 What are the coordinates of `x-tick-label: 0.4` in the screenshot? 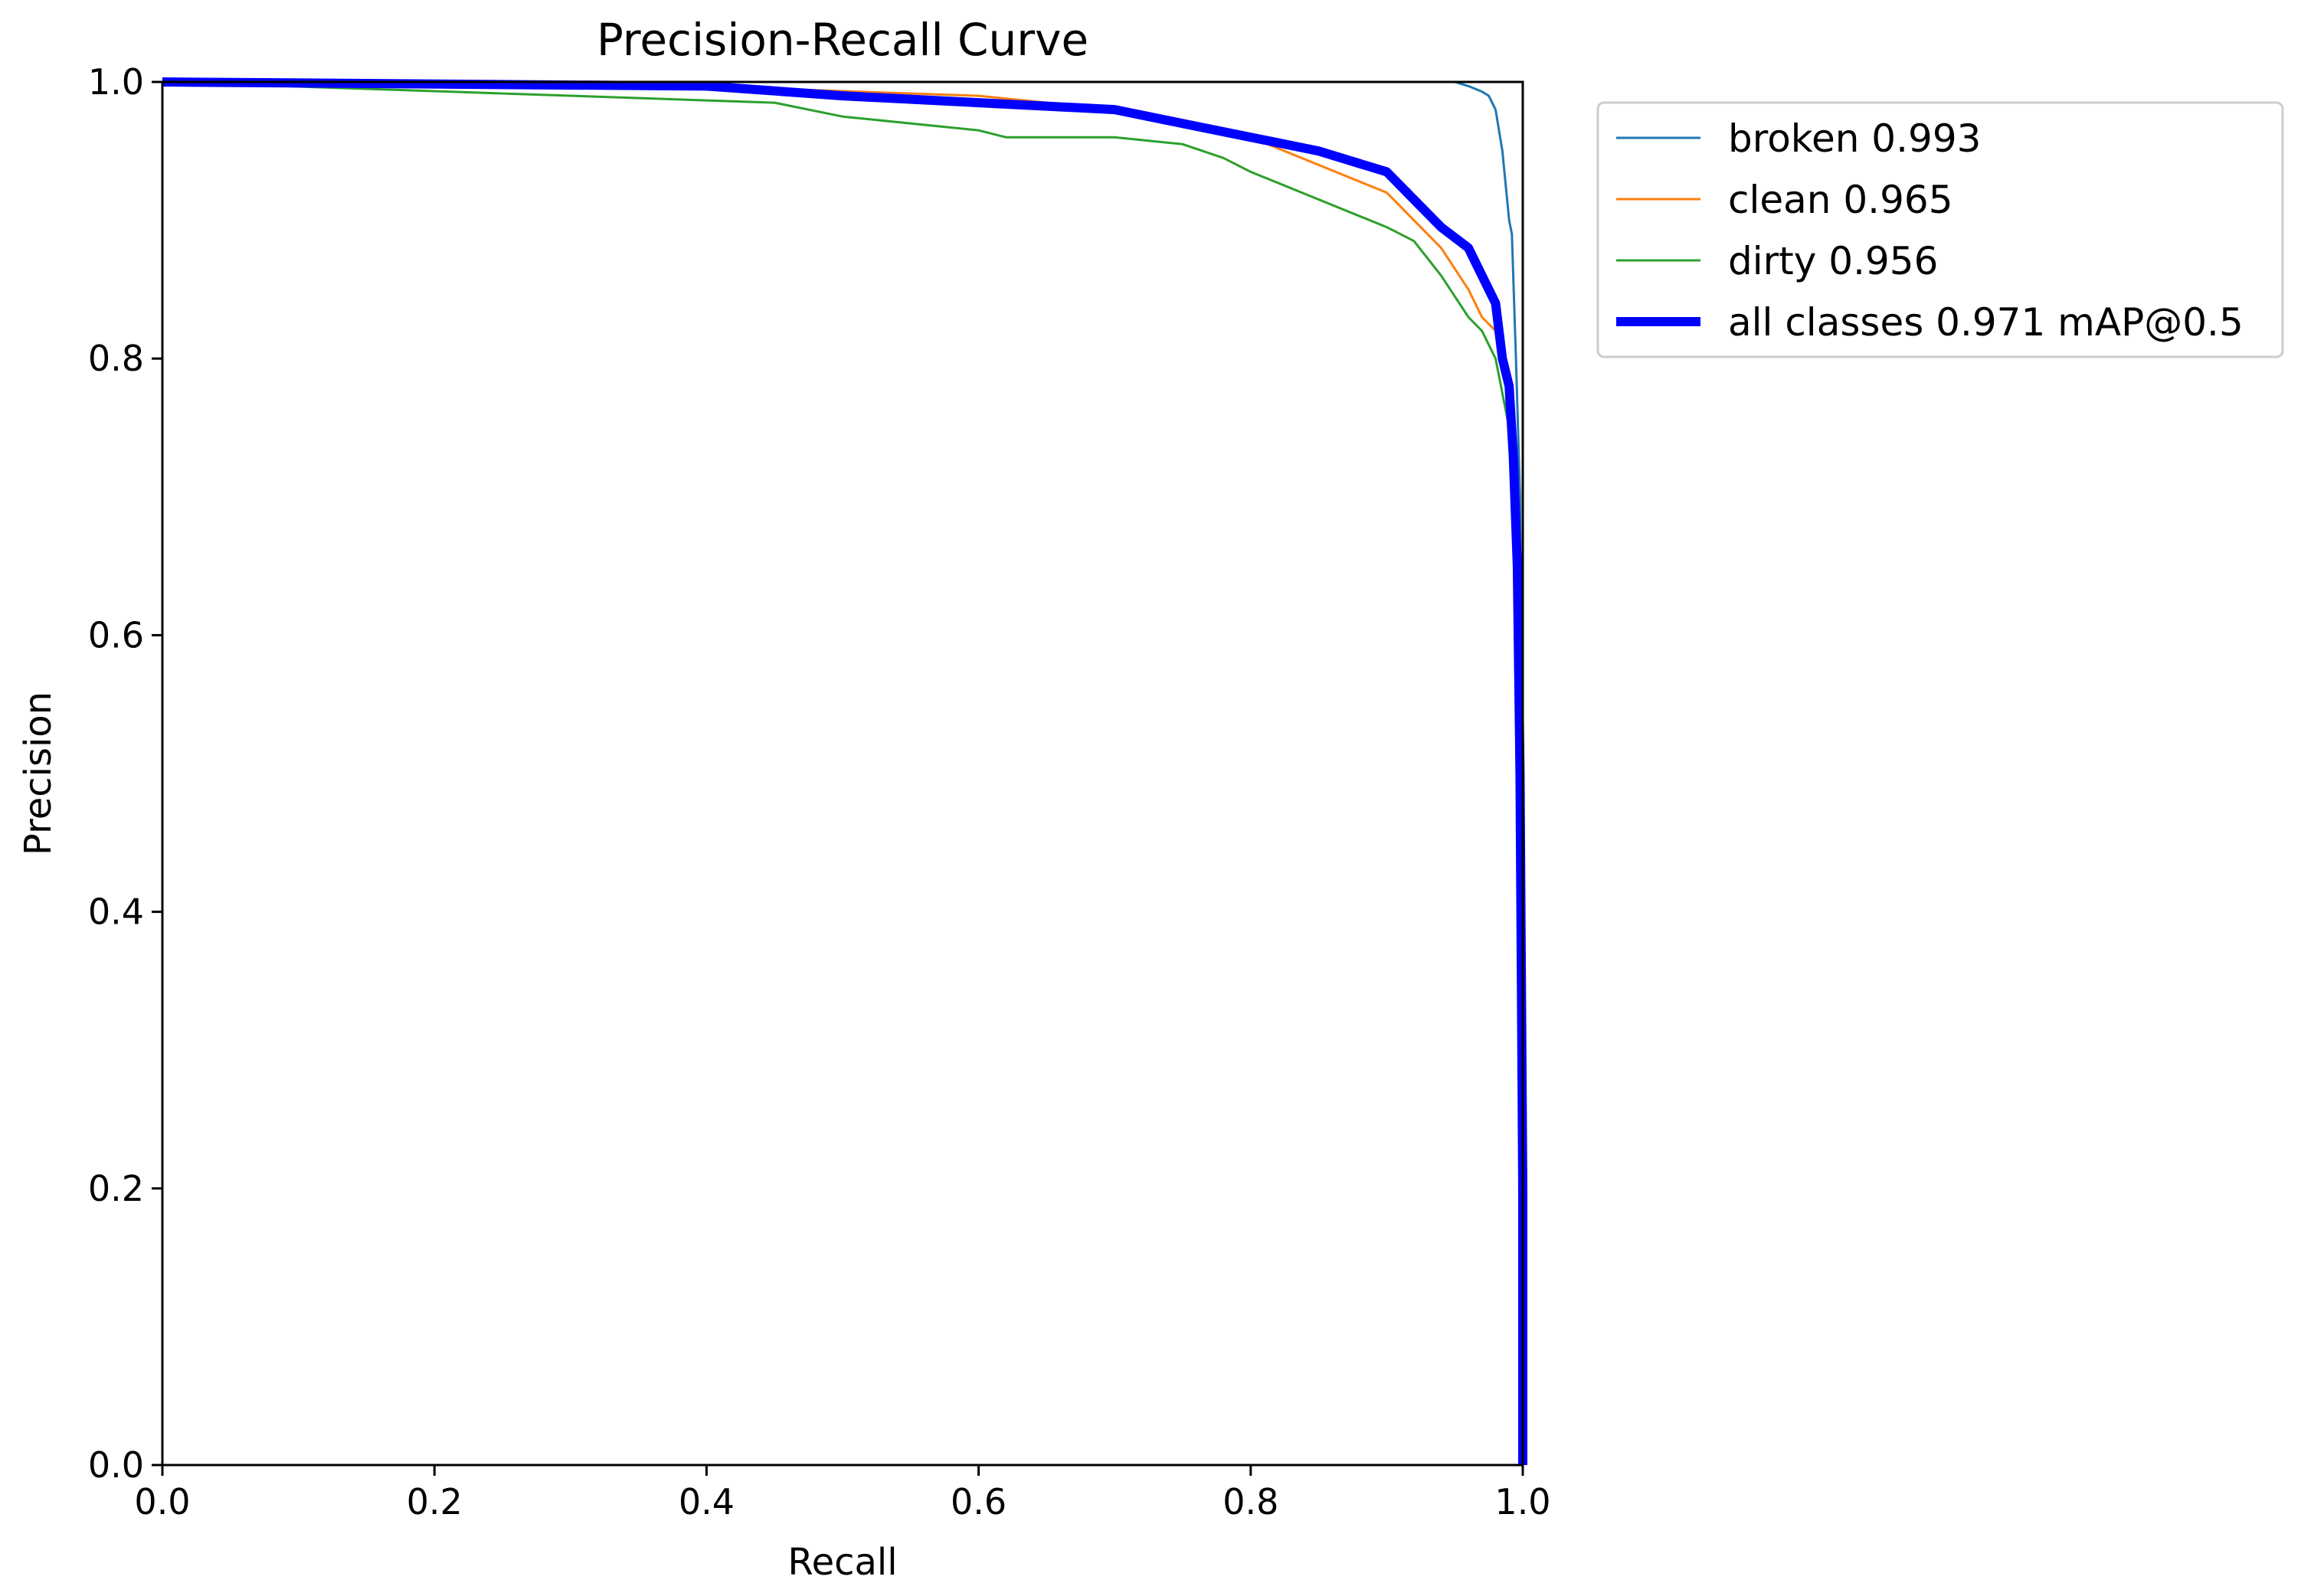 It's located at (707, 1502).